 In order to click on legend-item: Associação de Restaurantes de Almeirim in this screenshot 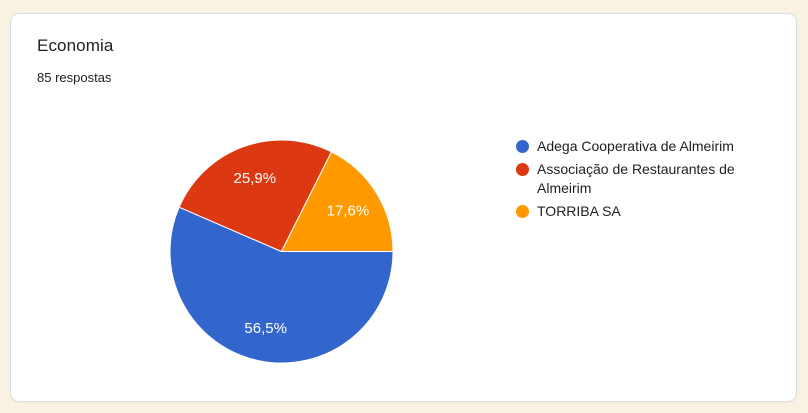, I will do `click(639, 179)`.